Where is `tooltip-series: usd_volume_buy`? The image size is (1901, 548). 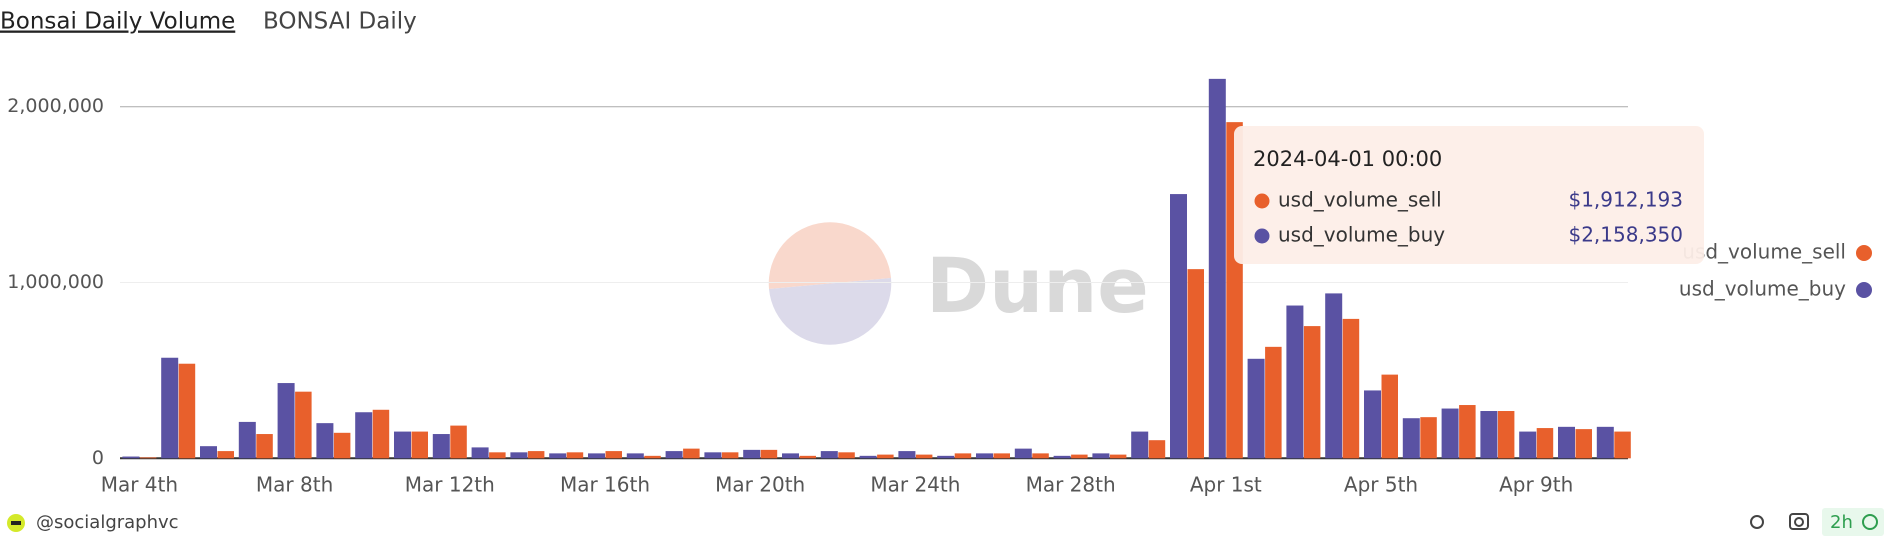 tooltip-series: usd_volume_buy is located at coordinates (1361, 235).